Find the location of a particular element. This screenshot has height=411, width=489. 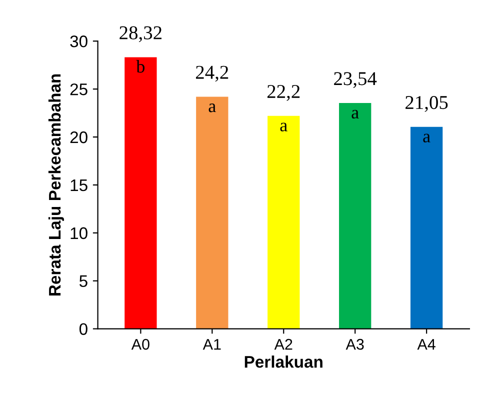

y-tick-label: 25 is located at coordinates (79, 89).